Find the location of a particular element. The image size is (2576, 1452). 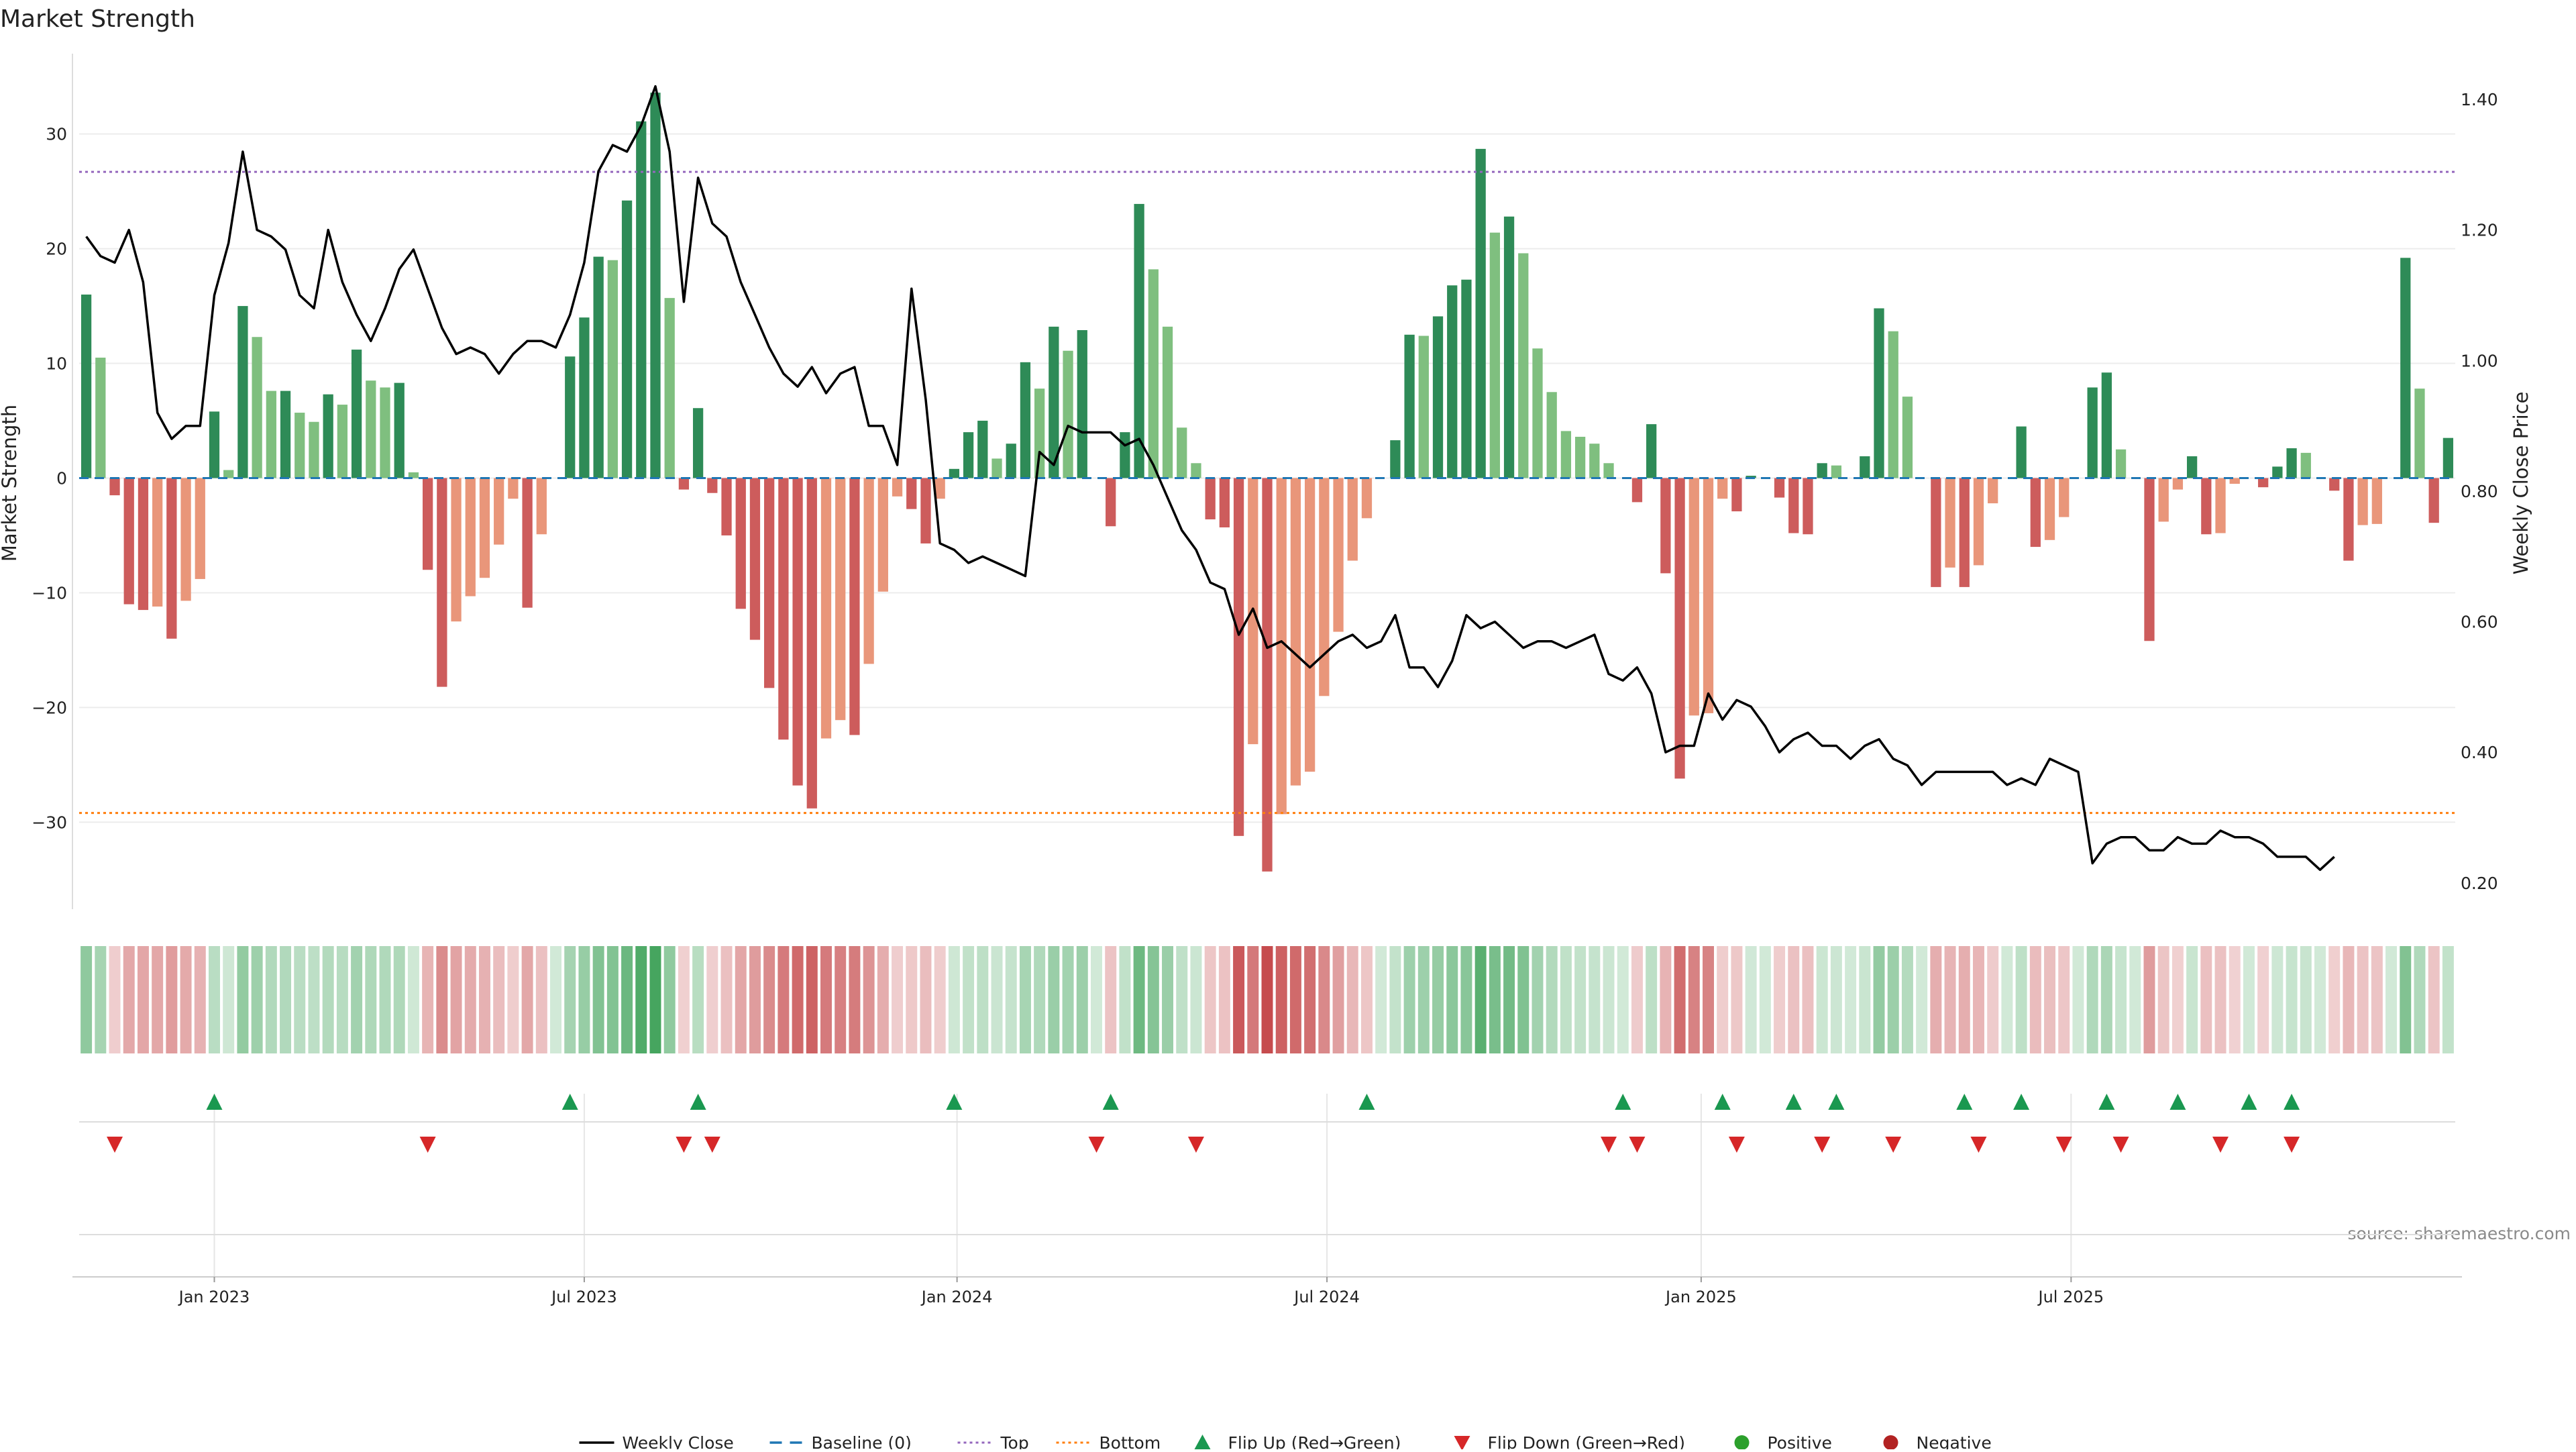

right-tick-label: 1.00 is located at coordinates (2479, 361).